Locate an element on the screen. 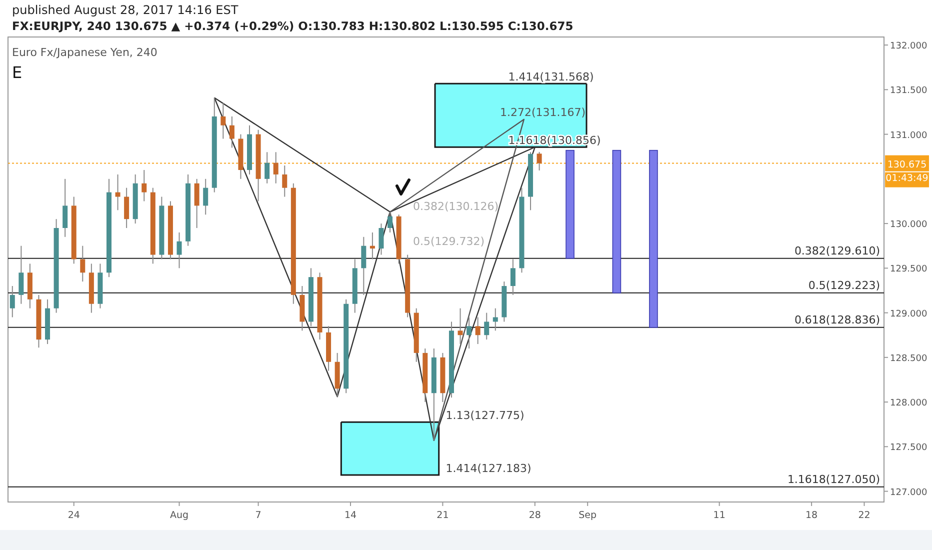 This screenshot has height=550, width=932. ref-line-label: 130.675 is located at coordinates (907, 164).